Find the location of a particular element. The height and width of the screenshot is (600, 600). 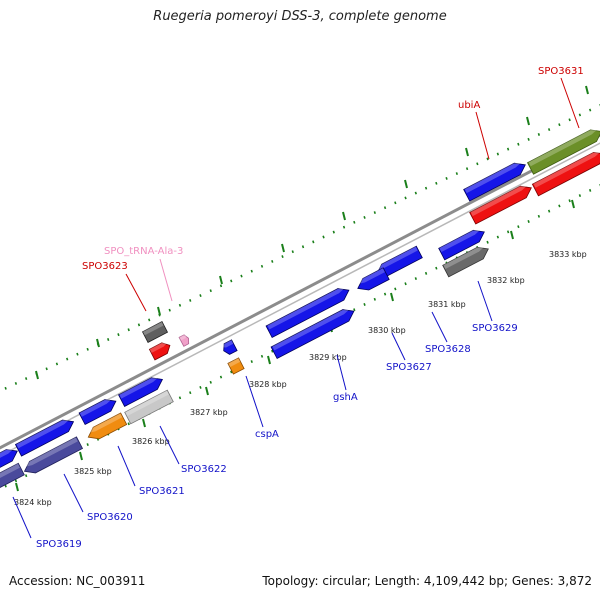

tick-label-3832-kbp: 3832 kbp is located at coordinates (506, 280).